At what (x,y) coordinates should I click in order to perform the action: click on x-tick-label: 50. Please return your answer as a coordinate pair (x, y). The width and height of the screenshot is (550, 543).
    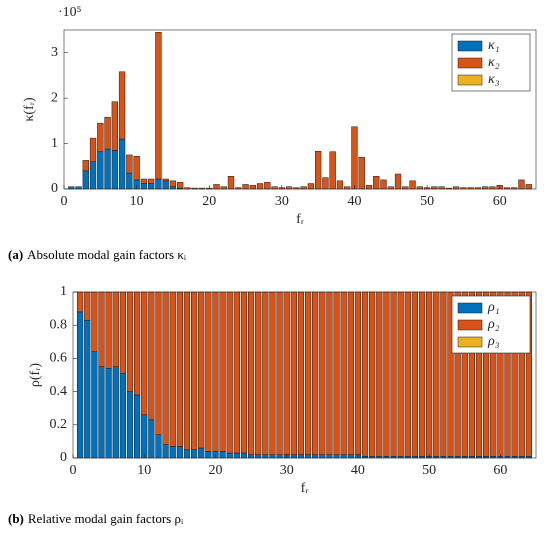
    Looking at the image, I should click on (429, 470).